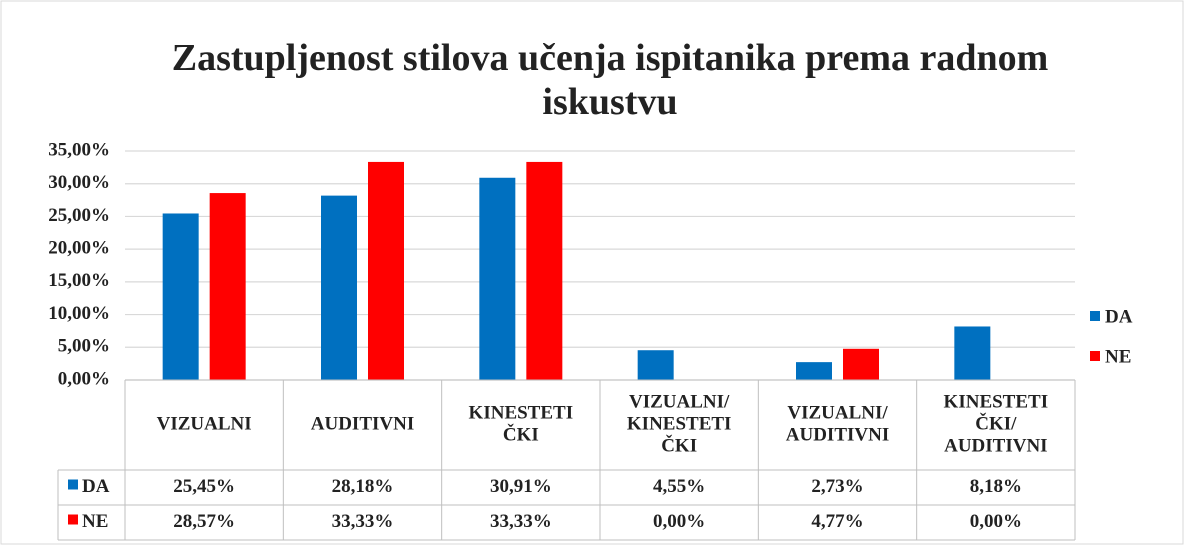  What do you see at coordinates (79, 215) in the screenshot?
I see `y-tick-label: 25,00%` at bounding box center [79, 215].